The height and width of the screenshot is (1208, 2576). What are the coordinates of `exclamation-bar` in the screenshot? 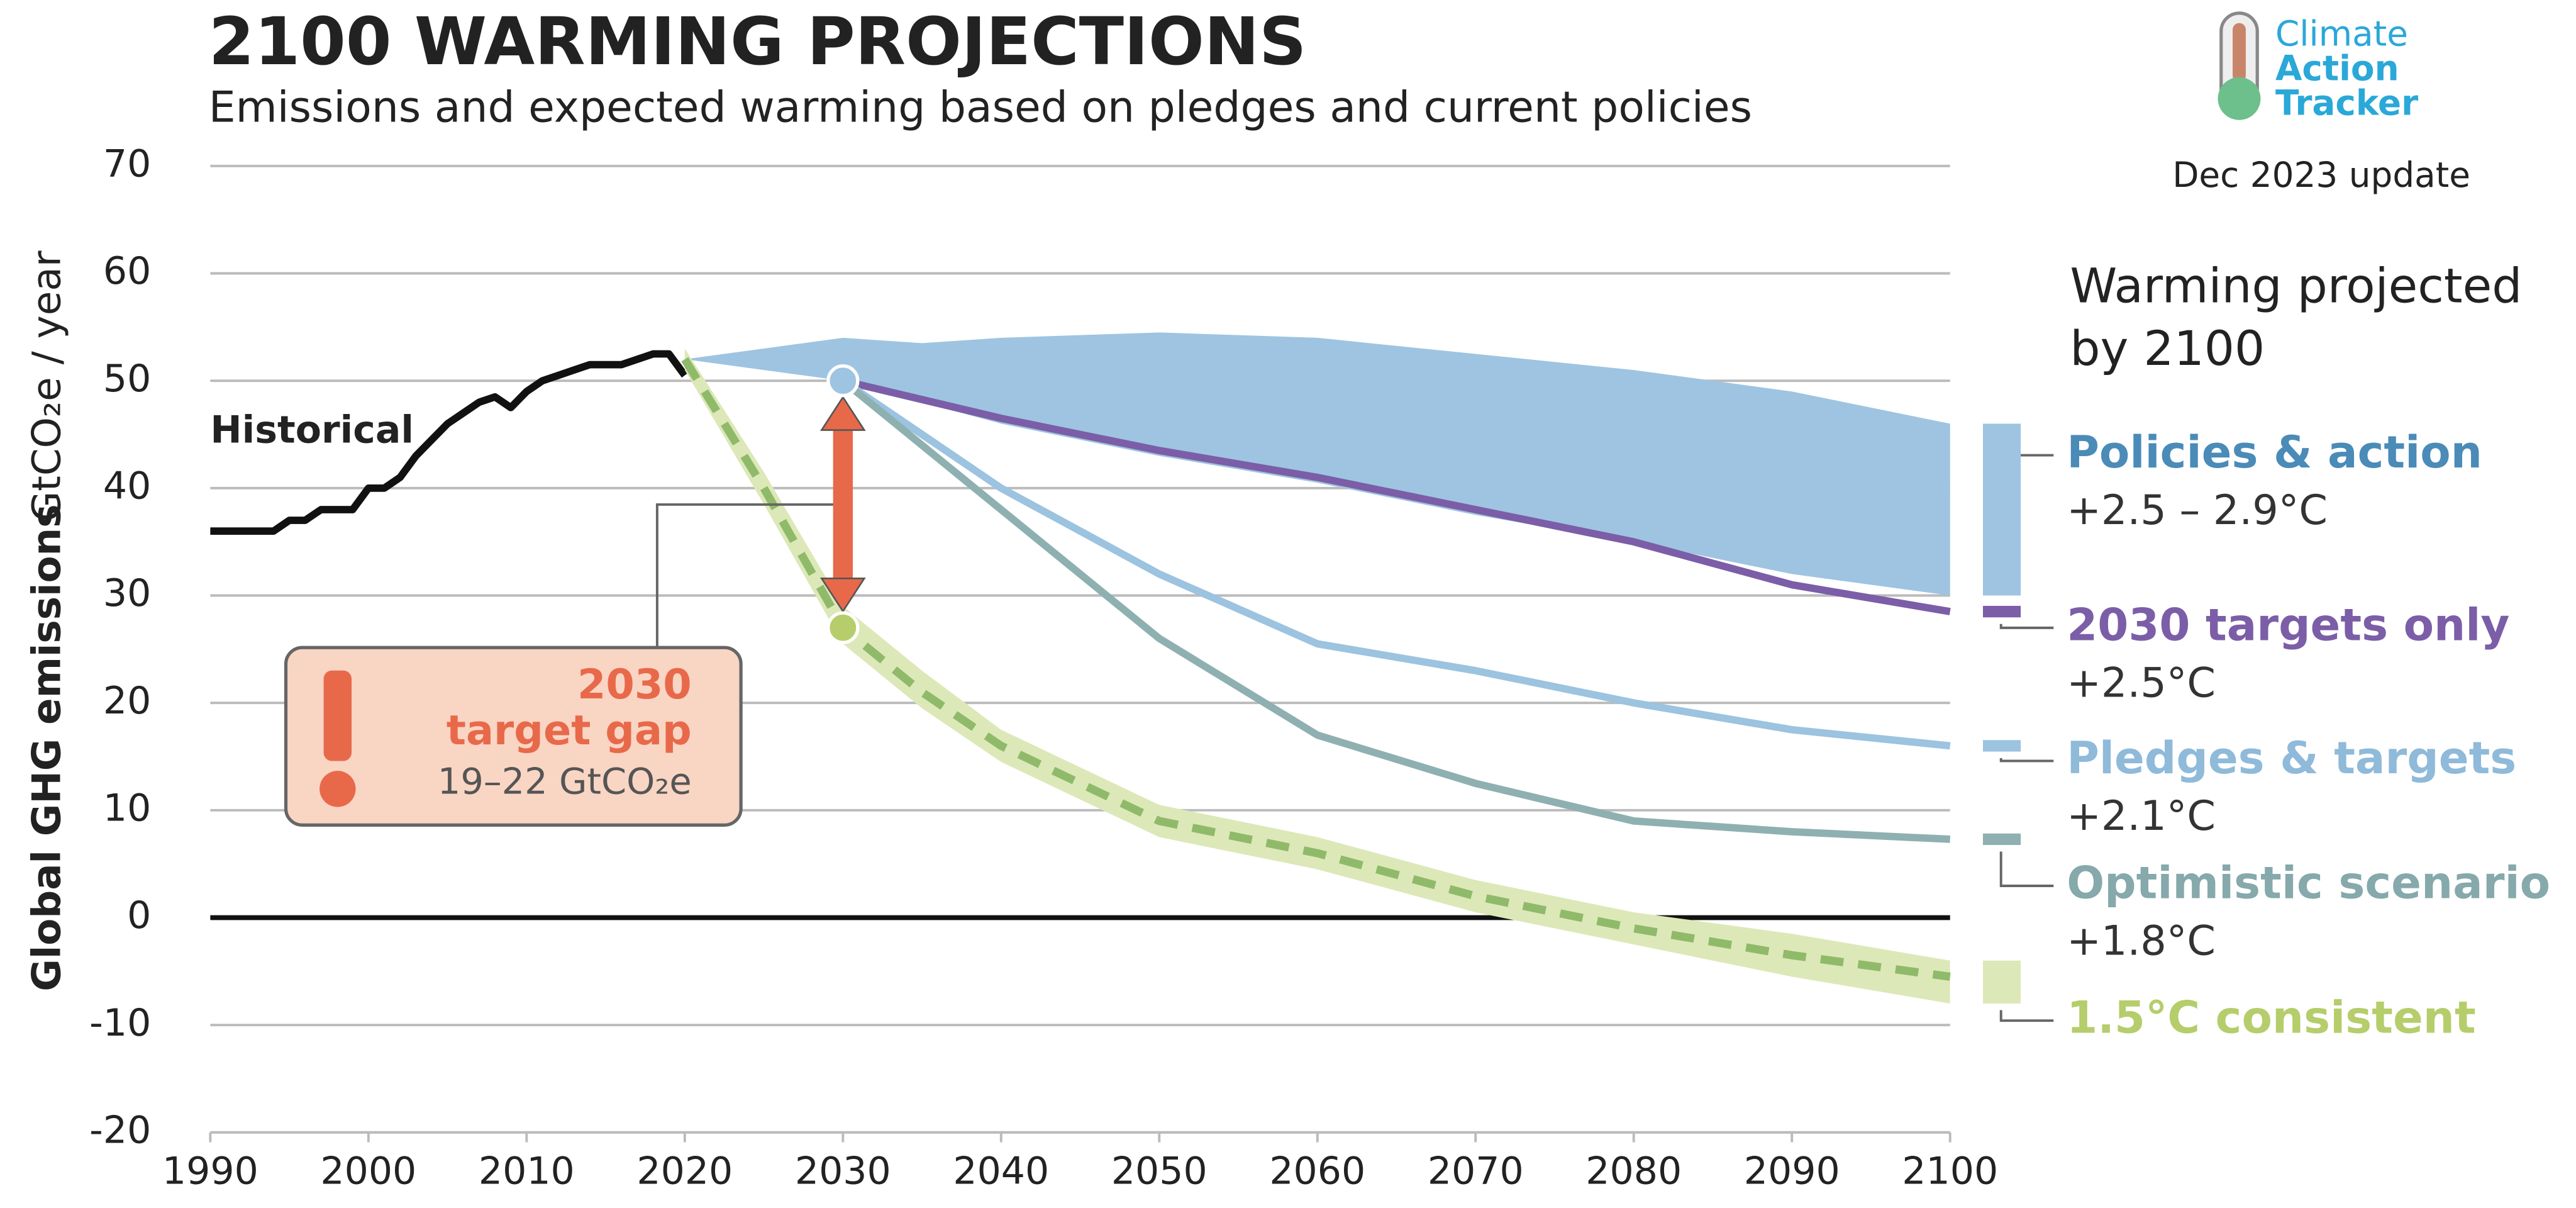 It's located at (337, 715).